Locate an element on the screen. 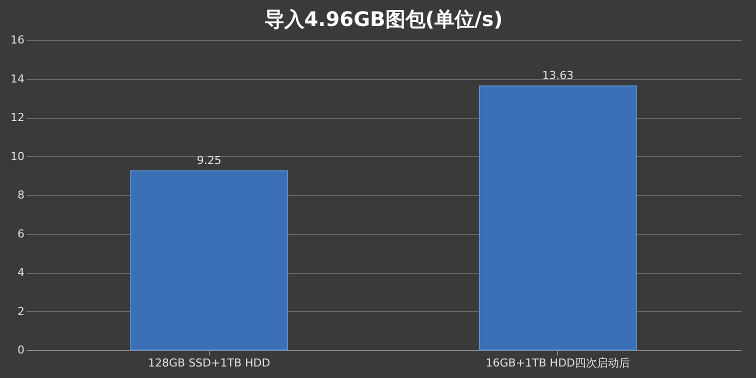  data-label: 13.63 is located at coordinates (558, 75).